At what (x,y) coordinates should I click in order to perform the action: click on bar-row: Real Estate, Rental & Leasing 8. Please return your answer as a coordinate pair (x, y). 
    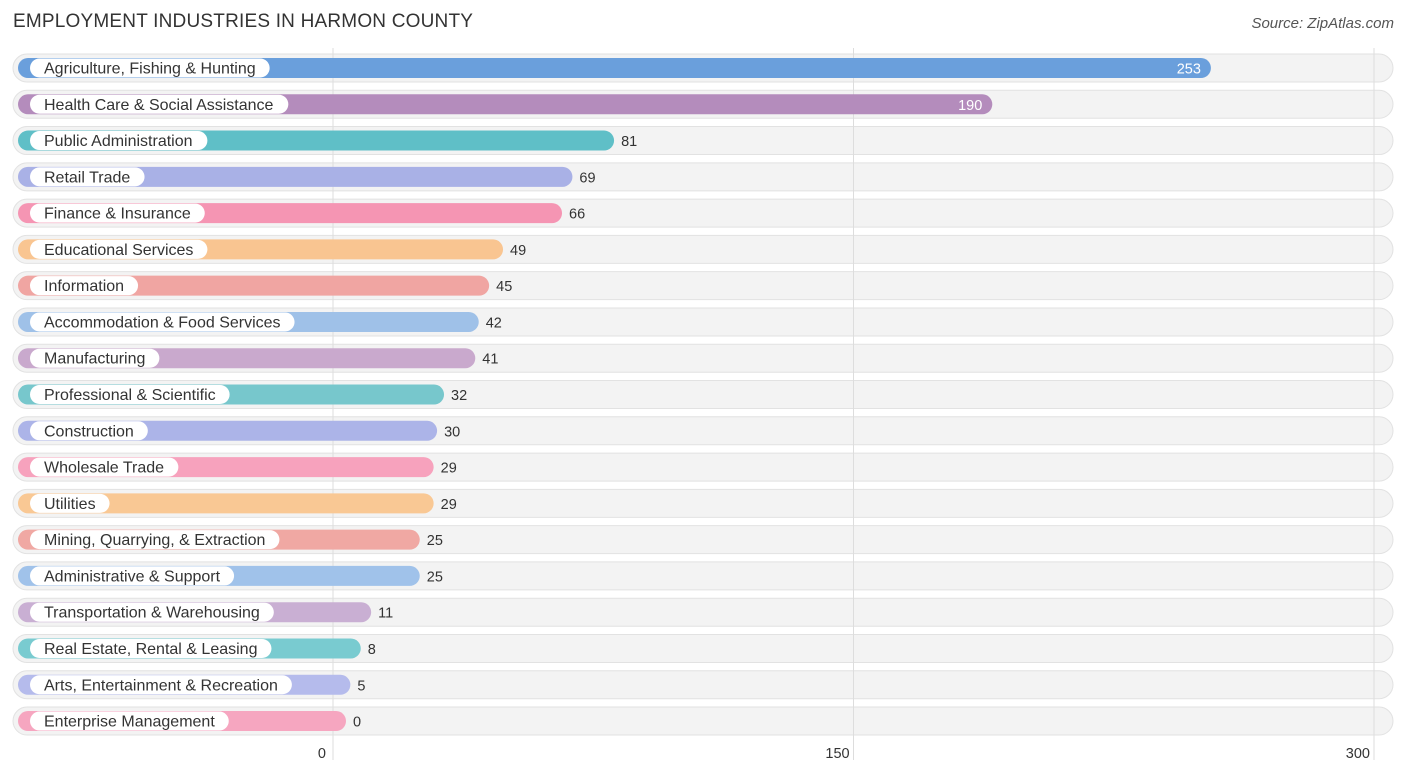
    Looking at the image, I should click on (197, 648).